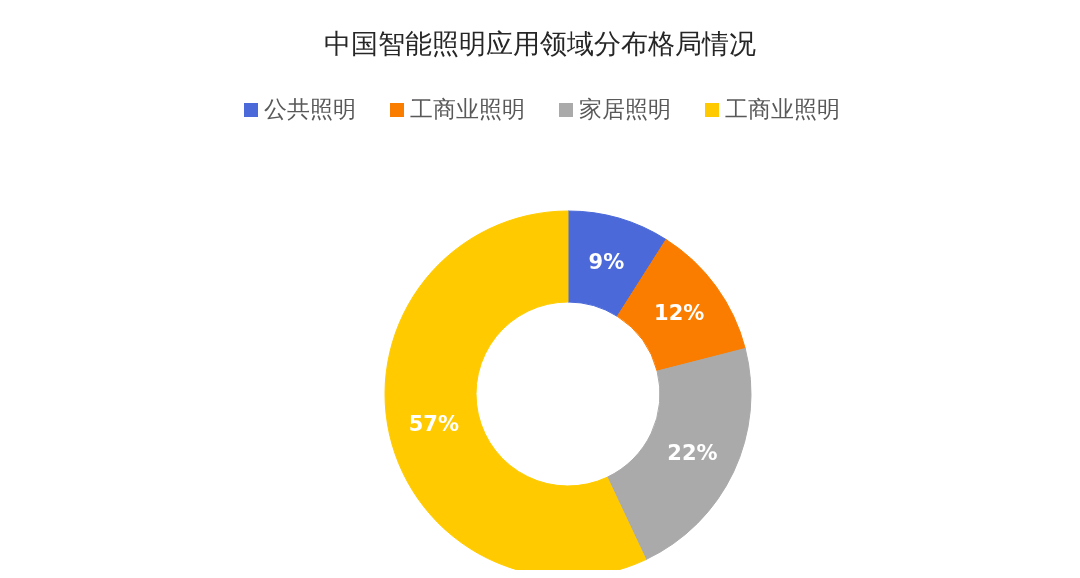  Describe the element at coordinates (433, 423) in the screenshot. I see `data-label: 57%` at that location.